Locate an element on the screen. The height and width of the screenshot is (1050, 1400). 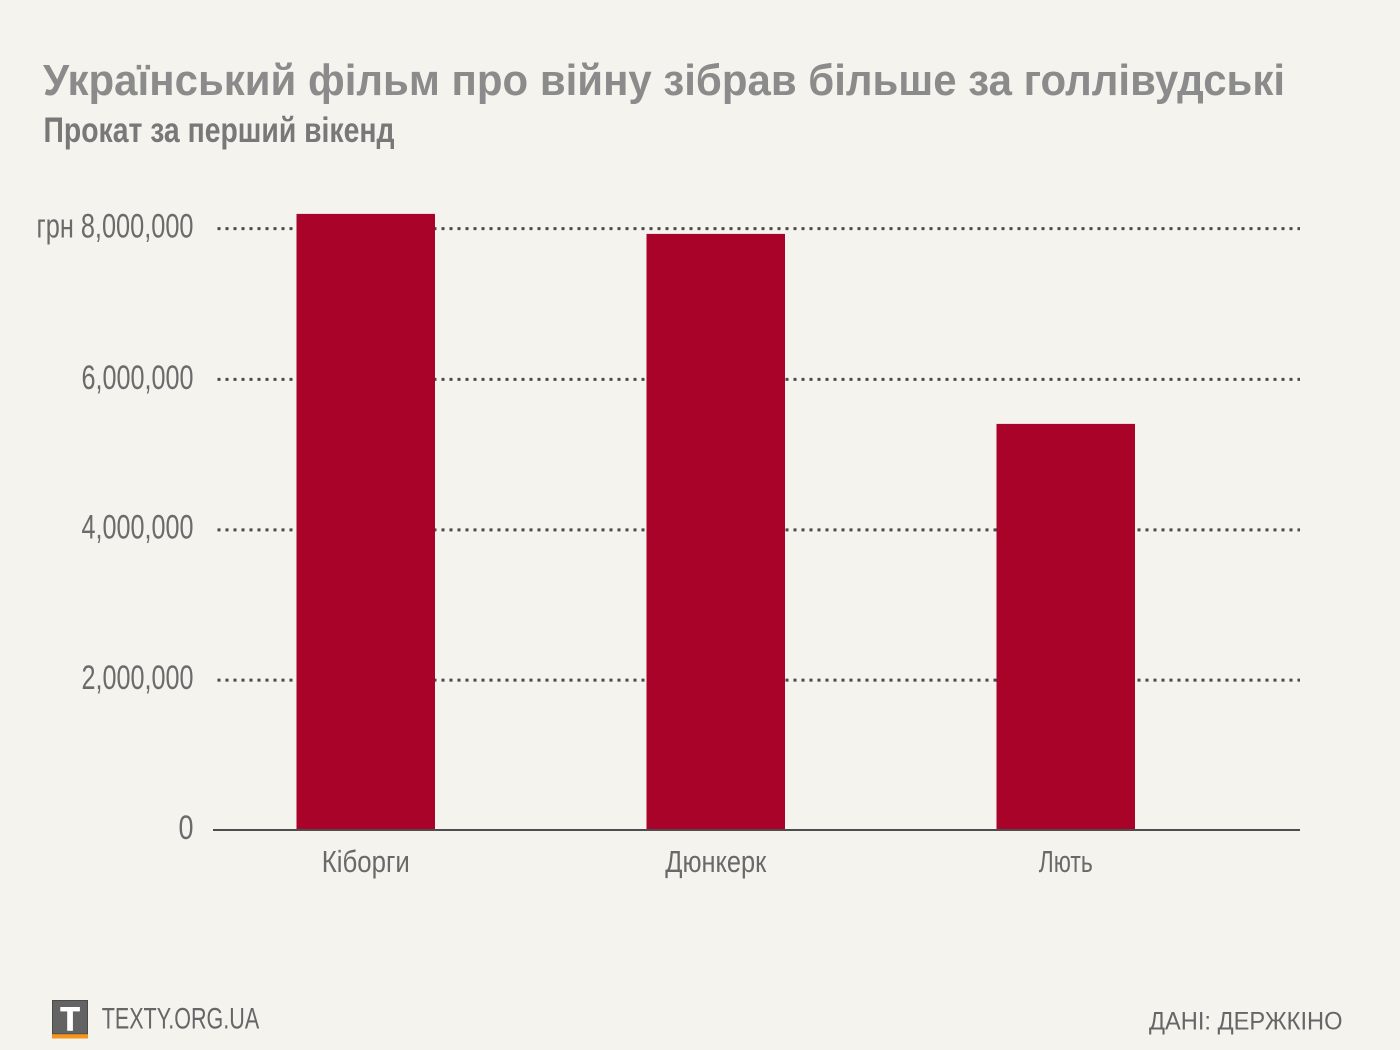
svg-text: Кіборги is located at coordinates (366, 861).